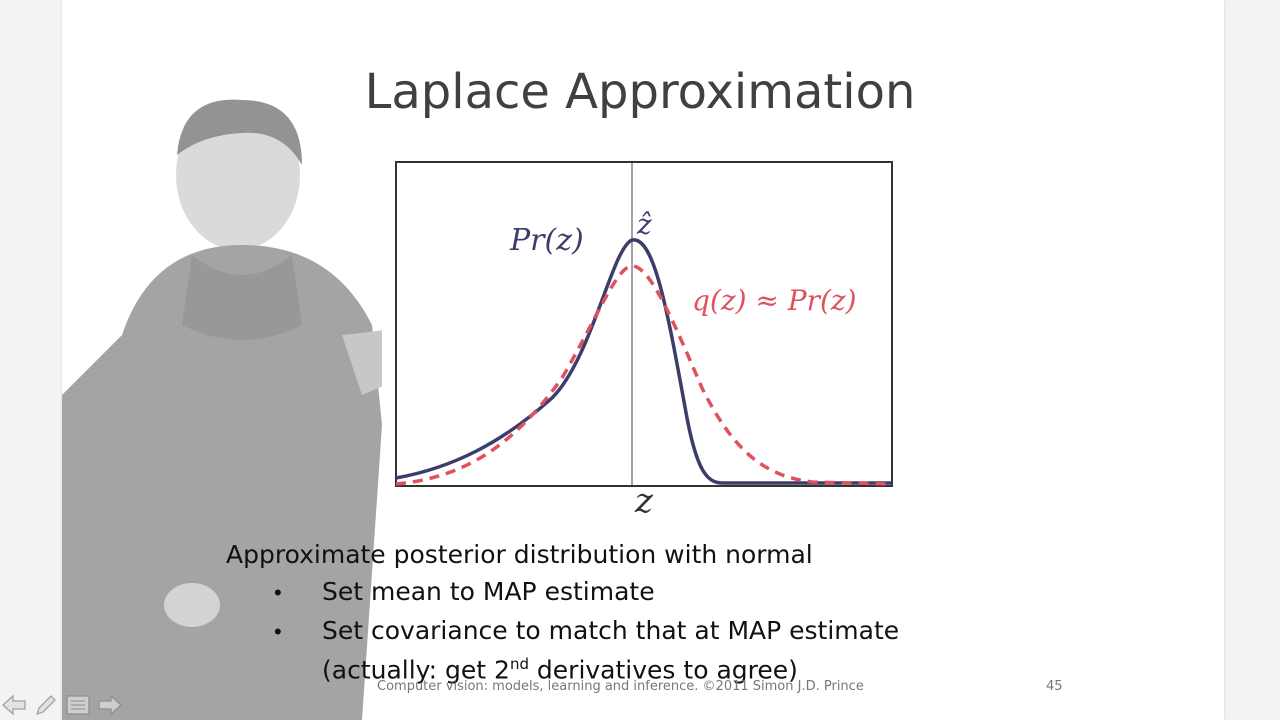  What do you see at coordinates (78, 705) in the screenshot?
I see `menu-icon` at bounding box center [78, 705].